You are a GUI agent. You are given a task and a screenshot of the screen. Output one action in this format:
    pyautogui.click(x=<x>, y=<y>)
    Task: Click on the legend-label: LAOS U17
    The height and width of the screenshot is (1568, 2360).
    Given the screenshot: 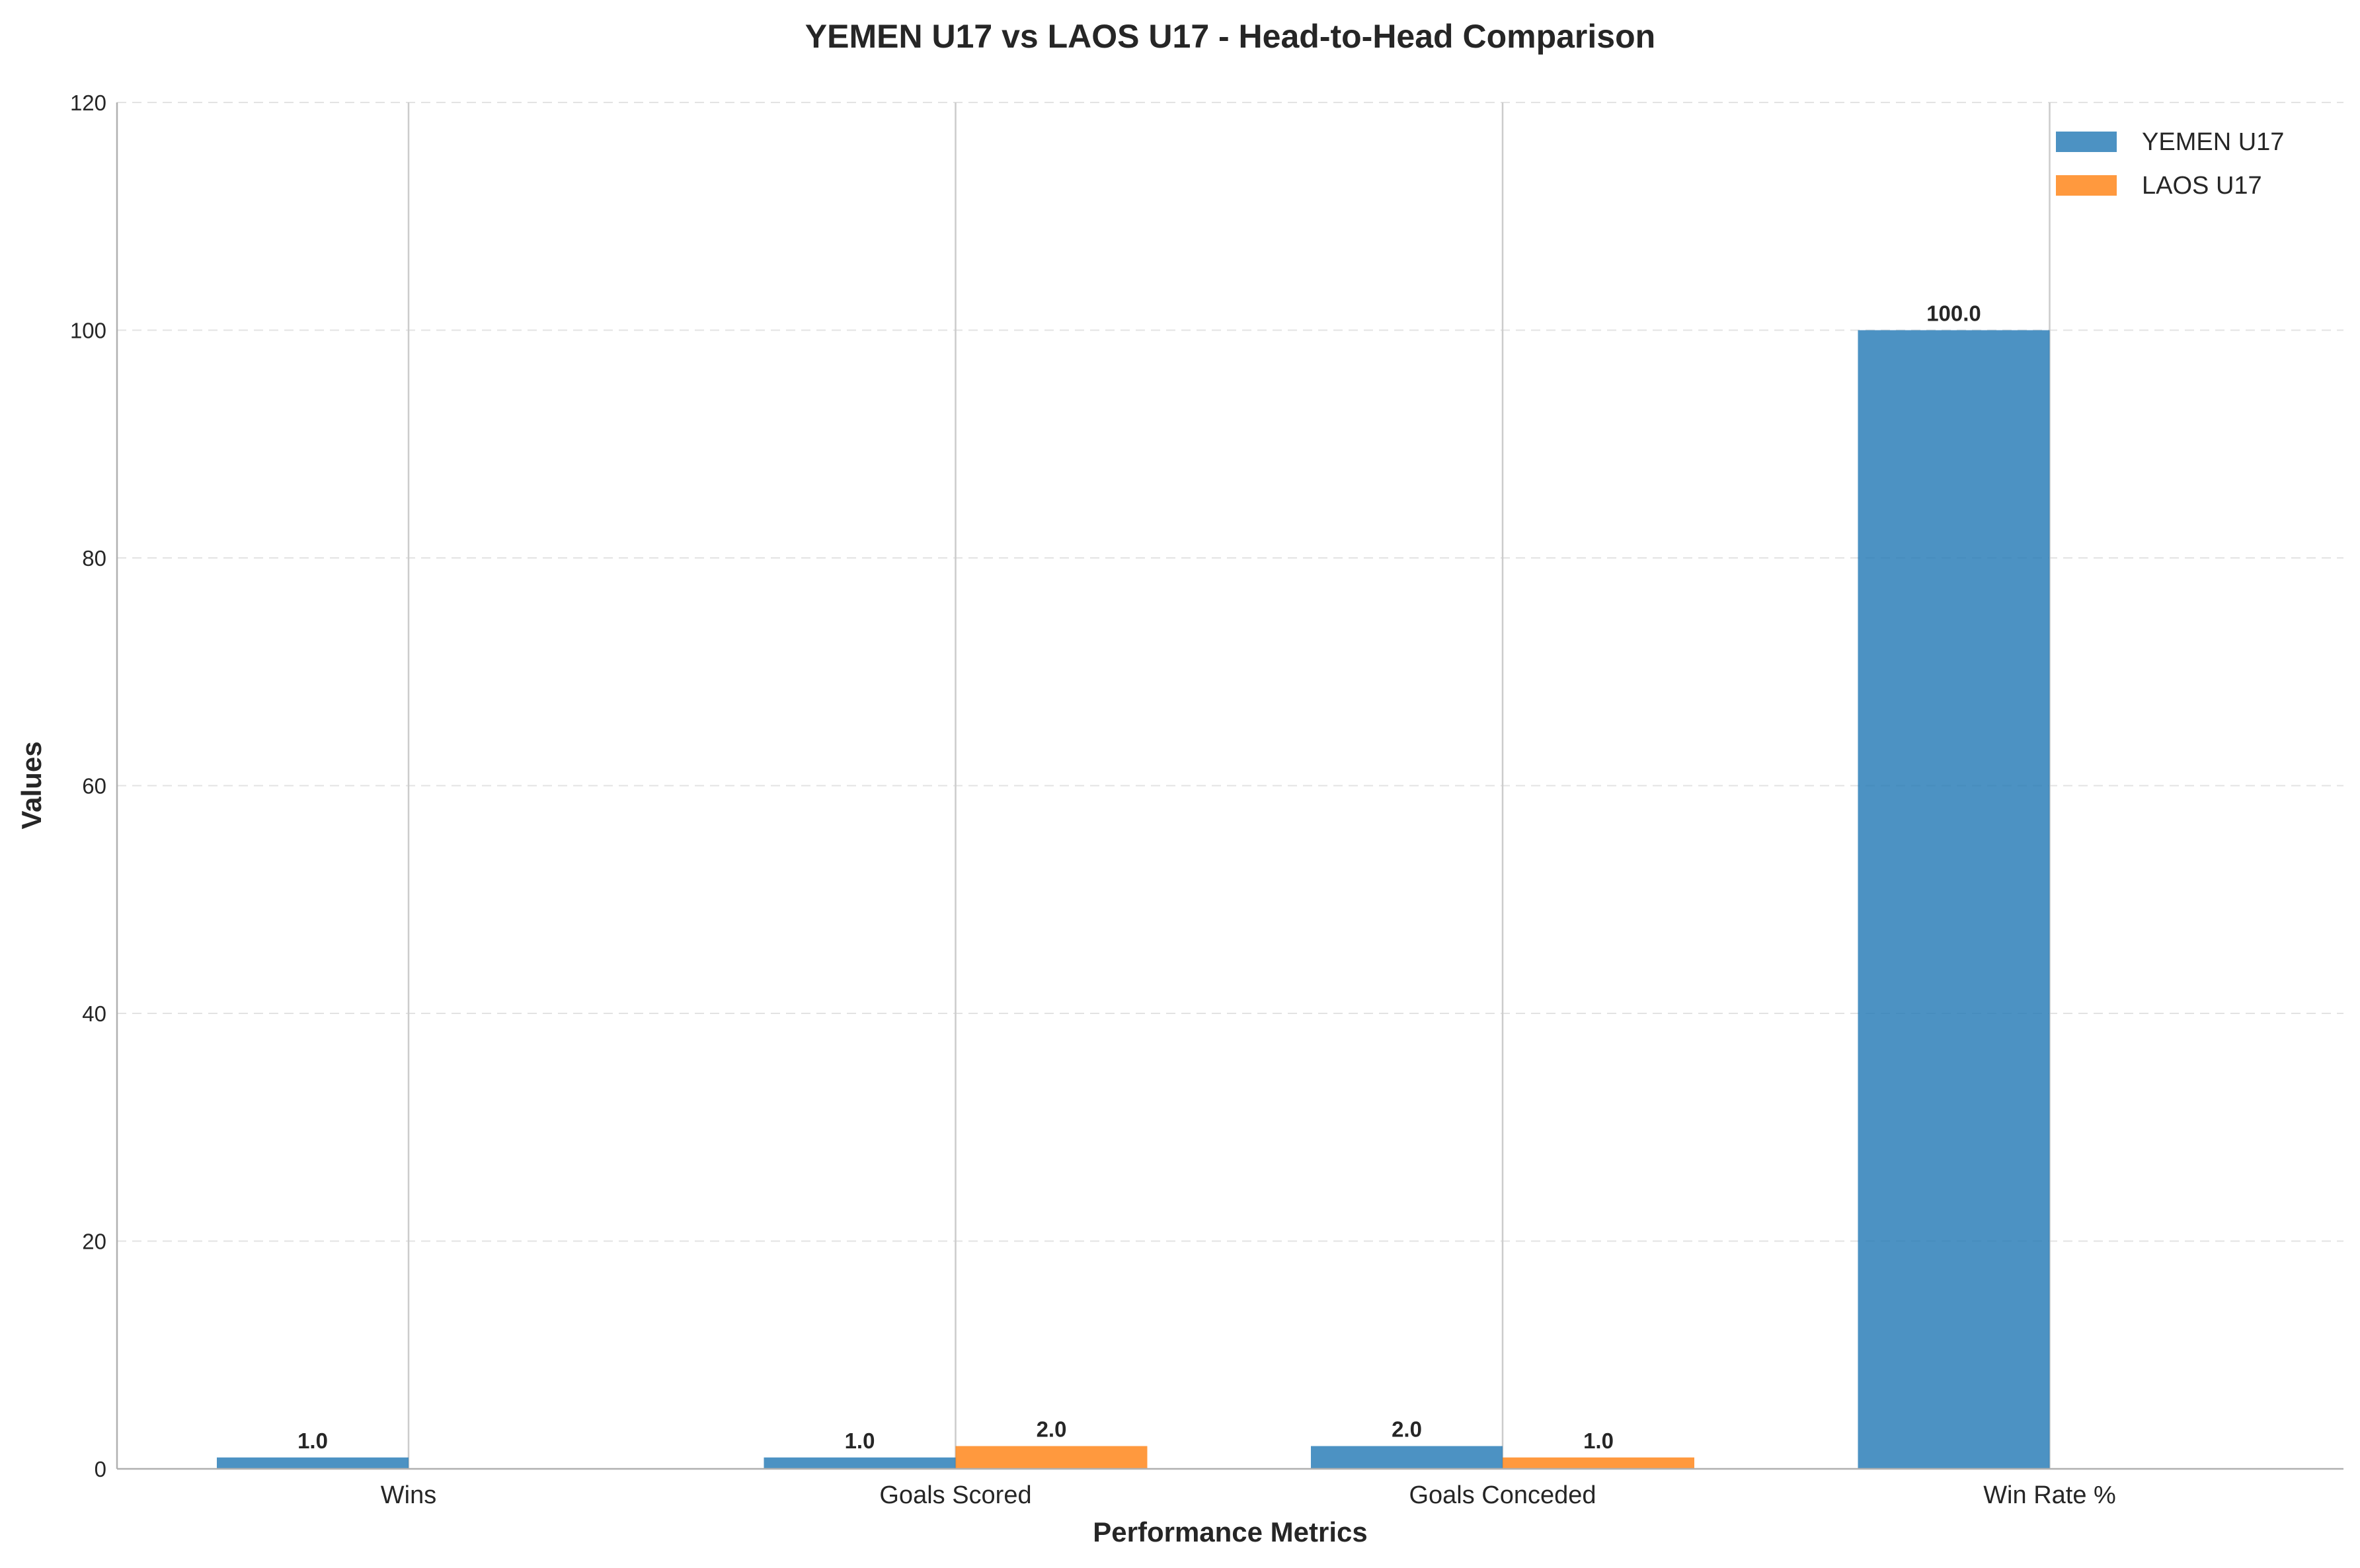 What is the action you would take?
    pyautogui.click(x=2202, y=186)
    